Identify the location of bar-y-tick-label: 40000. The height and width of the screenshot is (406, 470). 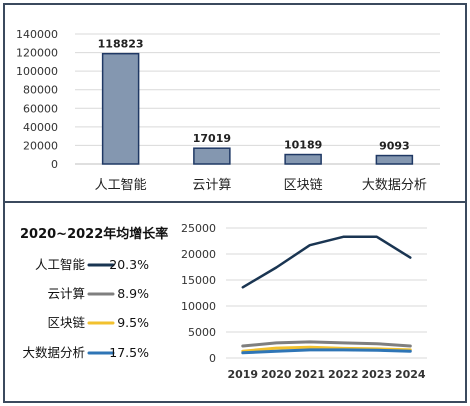
(40, 127).